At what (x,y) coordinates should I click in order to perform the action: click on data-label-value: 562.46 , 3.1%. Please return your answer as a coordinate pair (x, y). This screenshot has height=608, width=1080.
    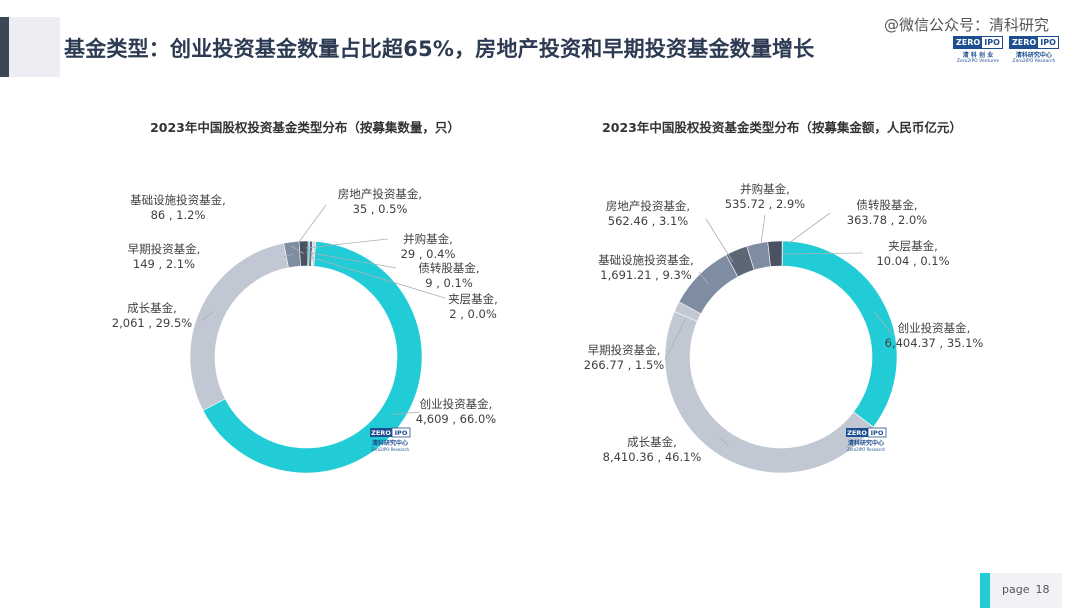
    Looking at the image, I should click on (648, 221).